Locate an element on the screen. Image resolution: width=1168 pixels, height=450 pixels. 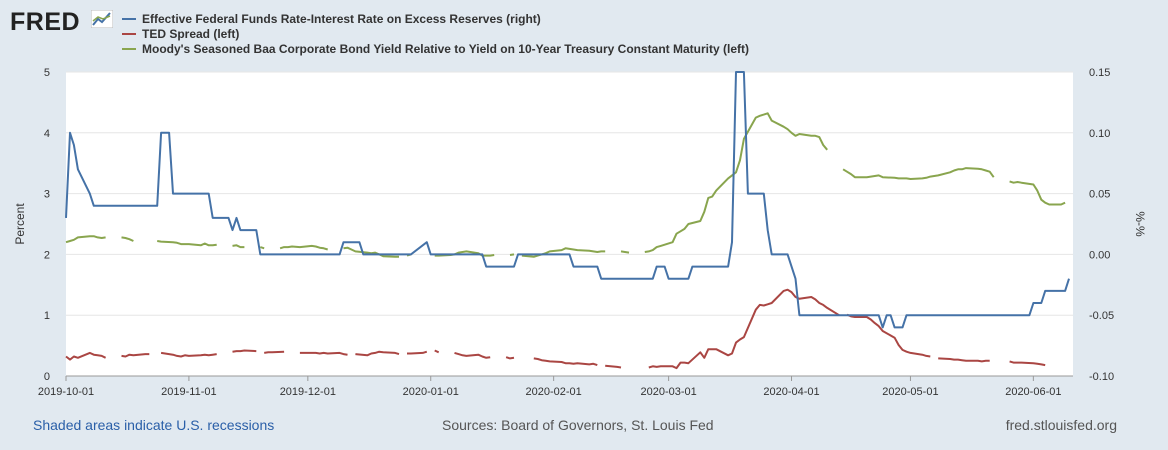
y-tick-label-right: 0.05 is located at coordinates (1099, 195).